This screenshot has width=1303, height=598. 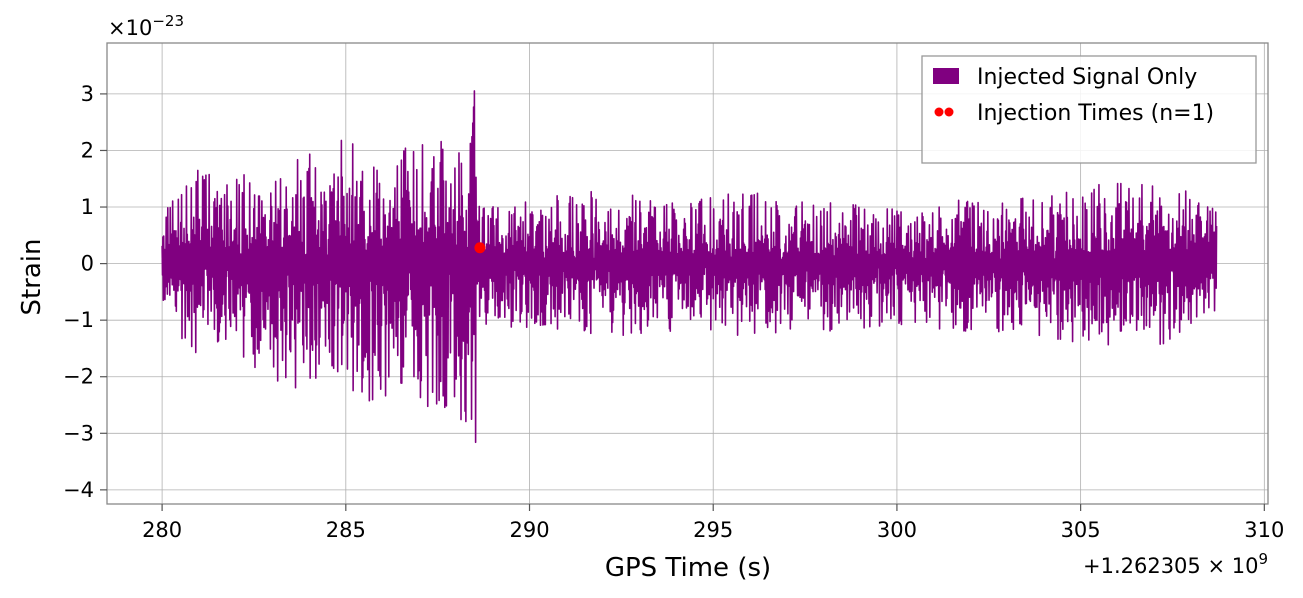 I want to click on y-axis-label: Strain, so click(x=32, y=276).